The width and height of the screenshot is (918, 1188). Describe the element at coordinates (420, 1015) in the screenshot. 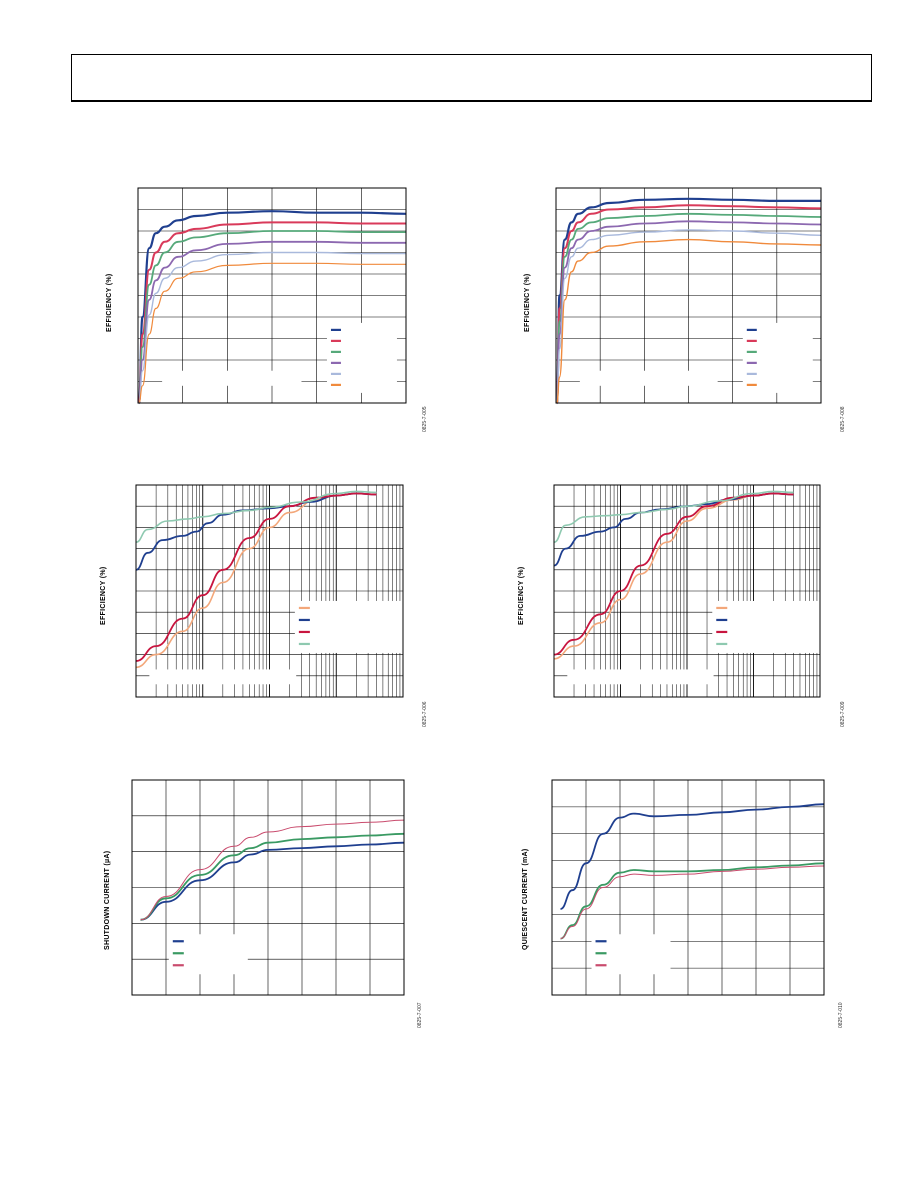

I see `figure-number: 0825-7-007` at that location.